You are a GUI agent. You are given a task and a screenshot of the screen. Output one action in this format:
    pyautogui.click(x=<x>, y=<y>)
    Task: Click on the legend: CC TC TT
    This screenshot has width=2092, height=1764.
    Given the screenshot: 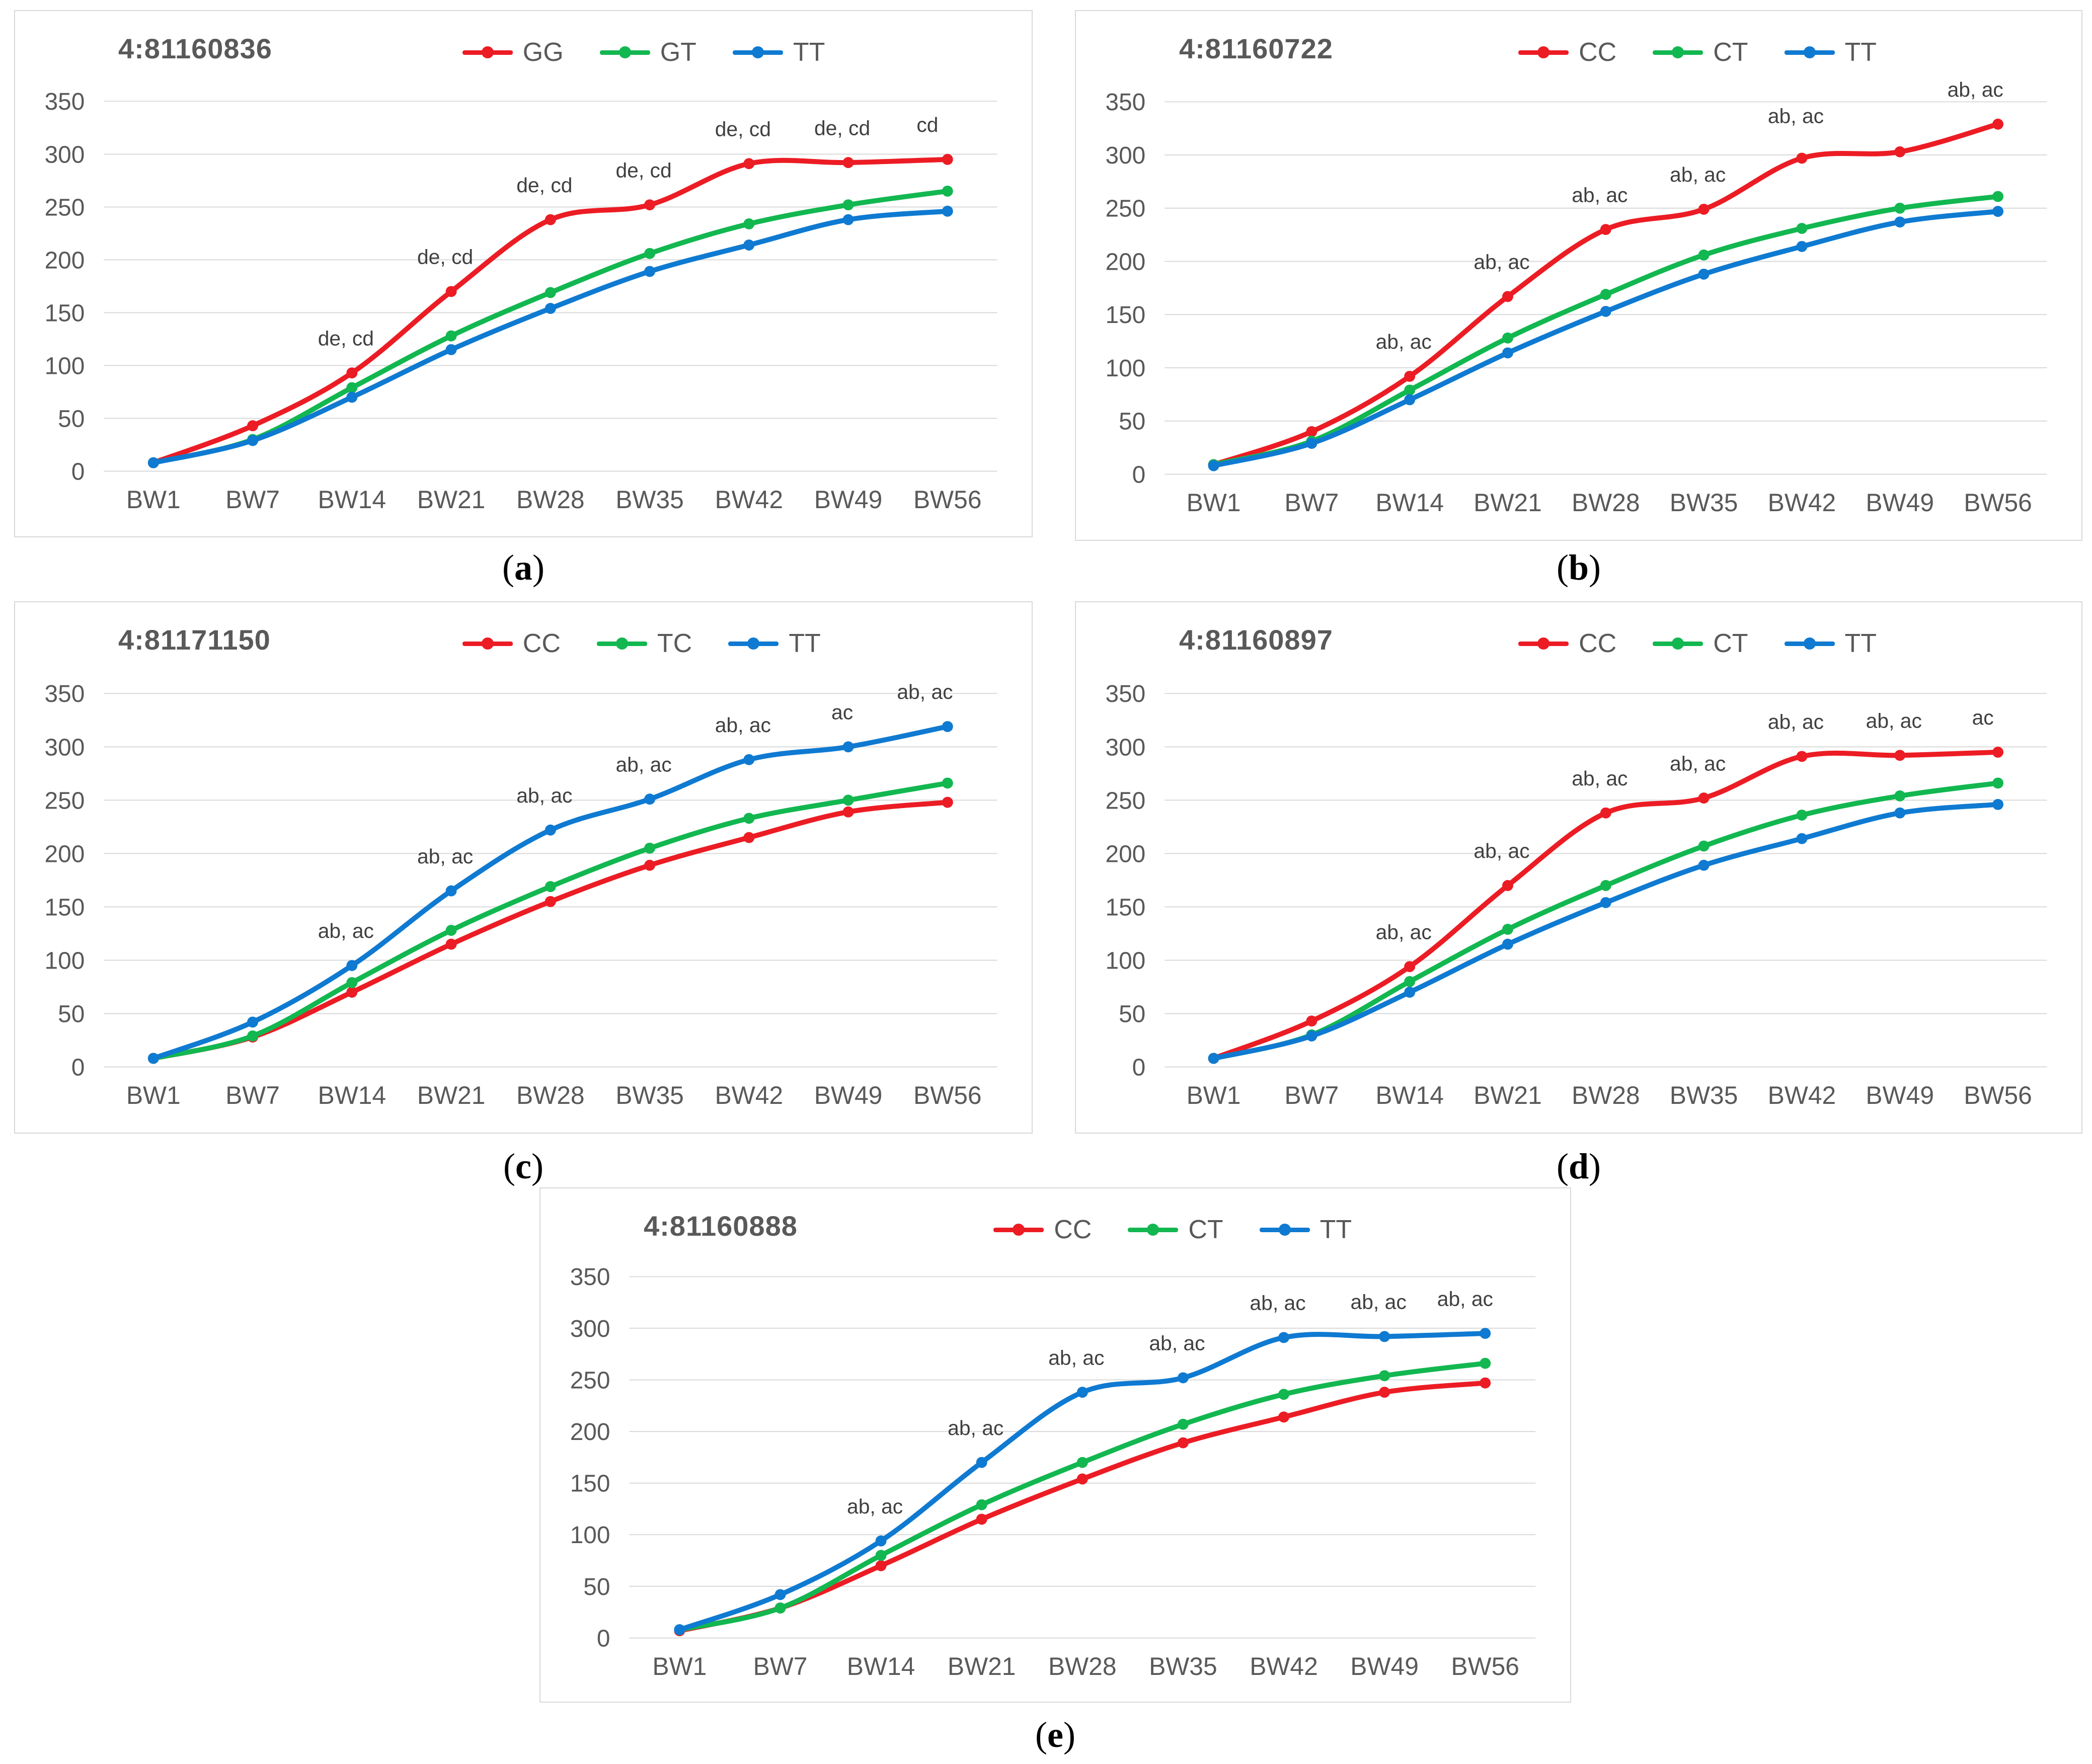 What is the action you would take?
    pyautogui.click(x=641, y=643)
    